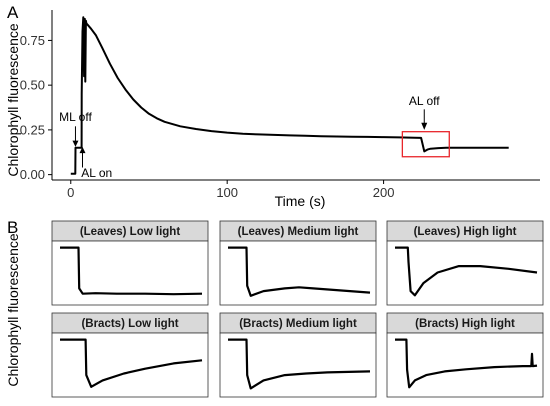 Image resolution: width=550 pixels, height=406 pixels. Describe the element at coordinates (75, 117) in the screenshot. I see `annotation-ml-off: ML off` at that location.